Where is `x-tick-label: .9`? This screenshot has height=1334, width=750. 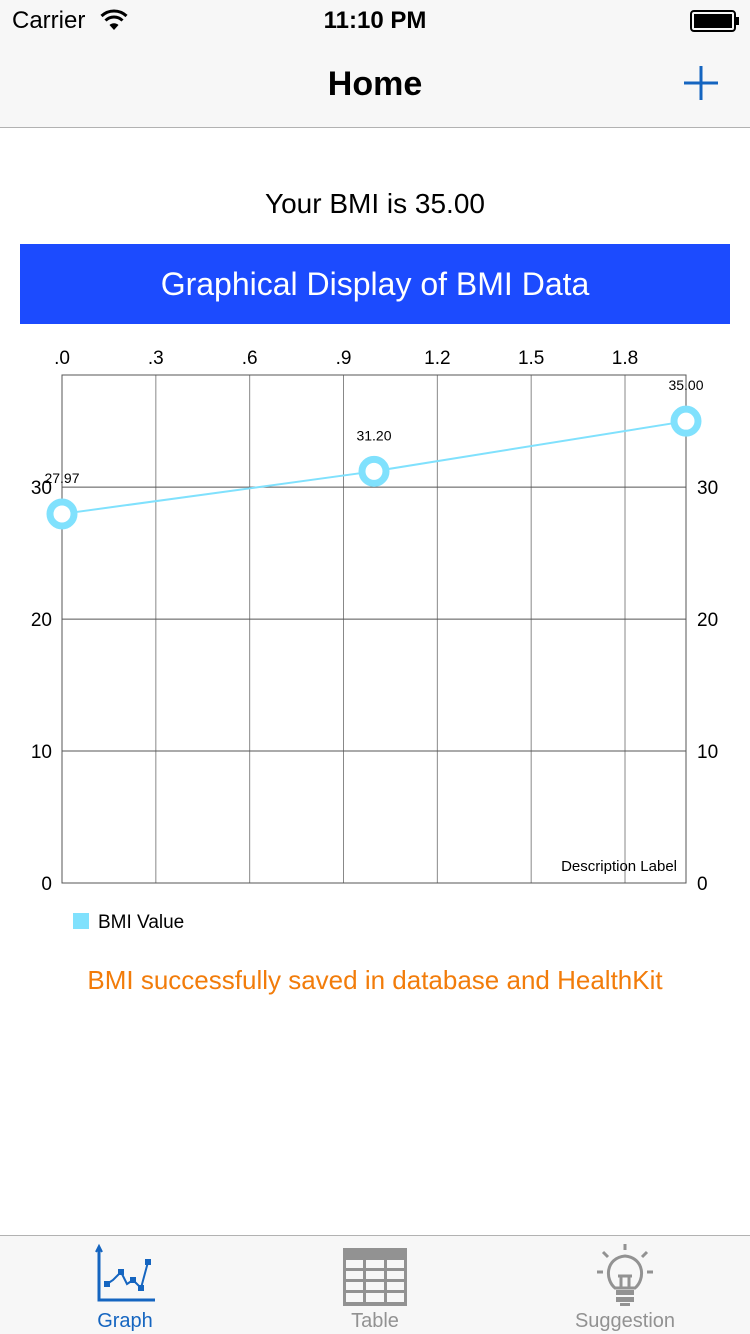
x-tick-label: .9 is located at coordinates (344, 358).